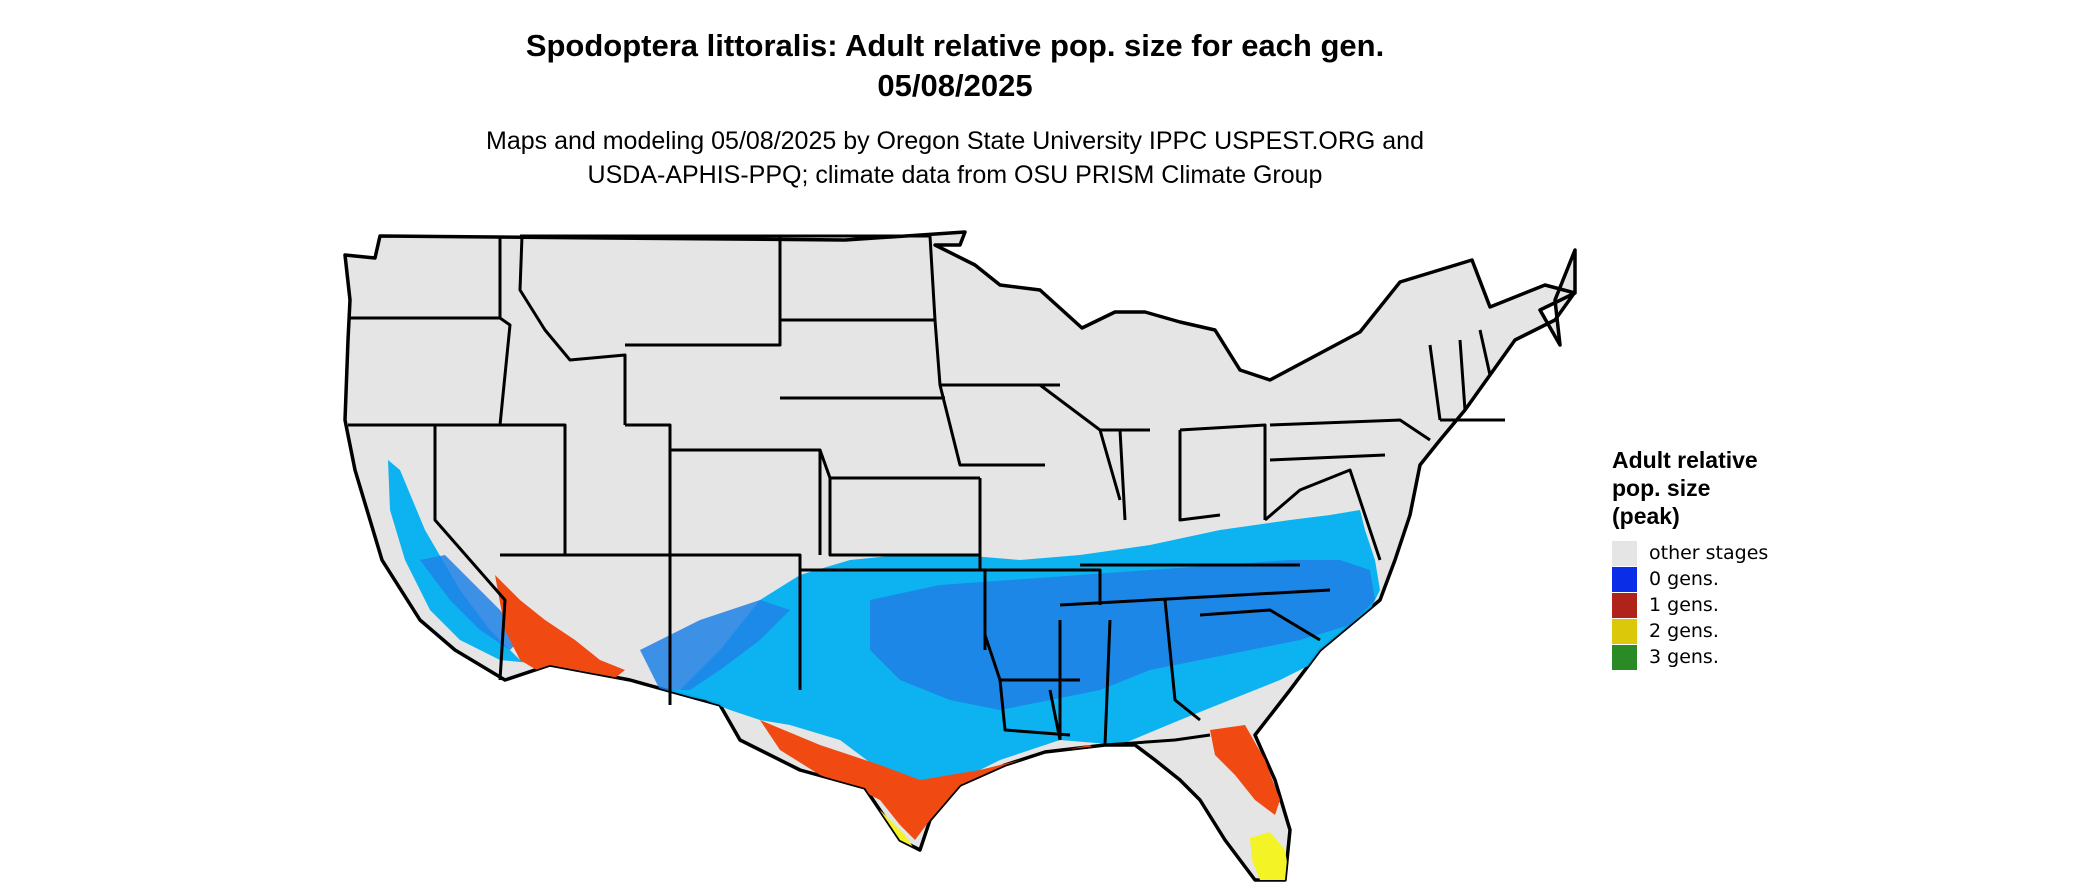 The image size is (2100, 892). Describe the element at coordinates (1732, 631) in the screenshot. I see `legend-item-2-gens: 2 gens.` at that location.